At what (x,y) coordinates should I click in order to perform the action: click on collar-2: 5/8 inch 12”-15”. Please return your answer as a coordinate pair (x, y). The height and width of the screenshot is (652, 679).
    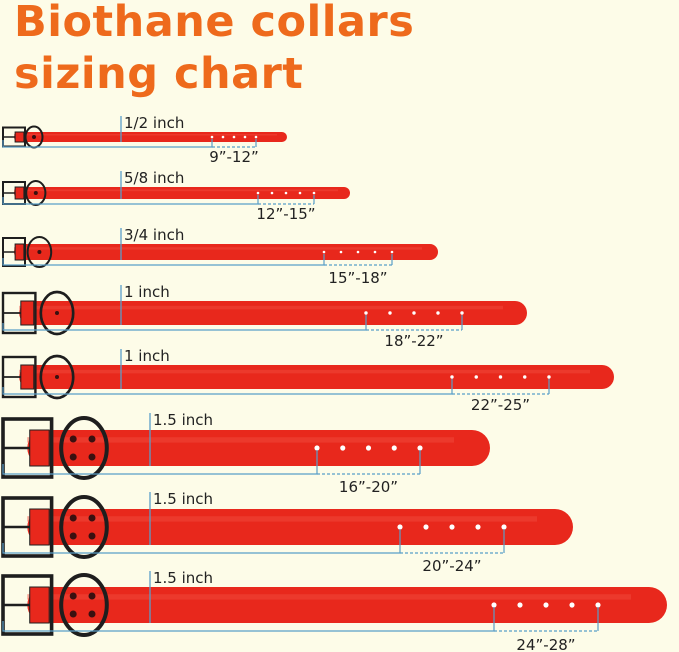
    Looking at the image, I should click on (176, 196).